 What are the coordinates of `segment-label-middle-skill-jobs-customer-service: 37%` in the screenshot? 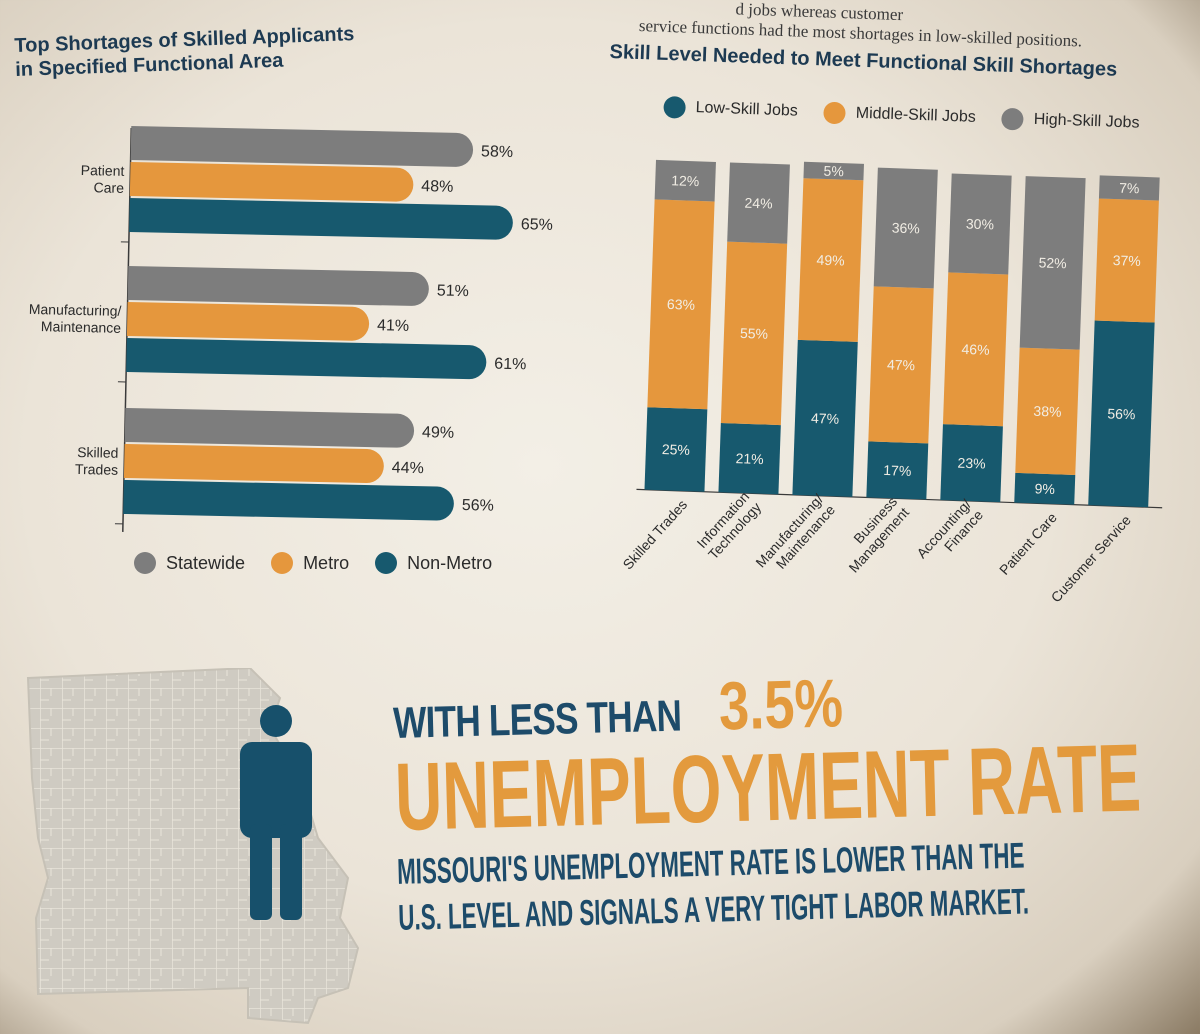 It's located at (1126, 260).